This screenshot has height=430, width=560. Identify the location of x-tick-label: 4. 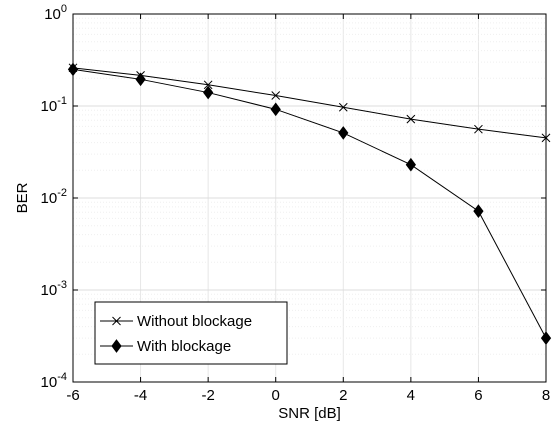
(411, 395).